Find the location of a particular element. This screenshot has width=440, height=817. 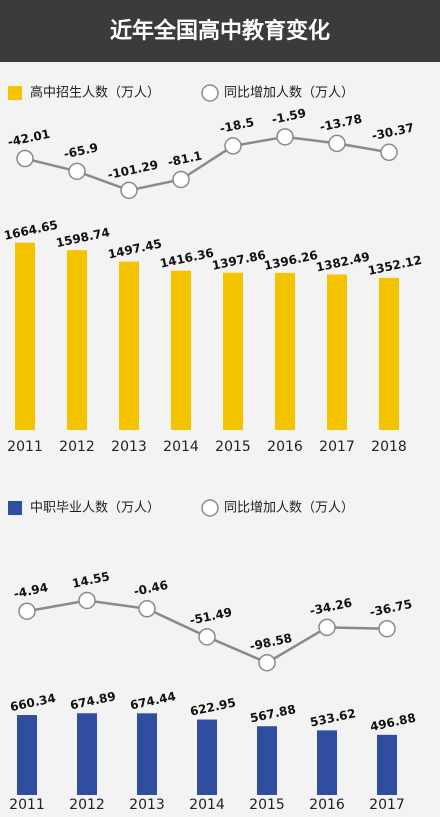

x-tick-label: 2018 is located at coordinates (389, 447).